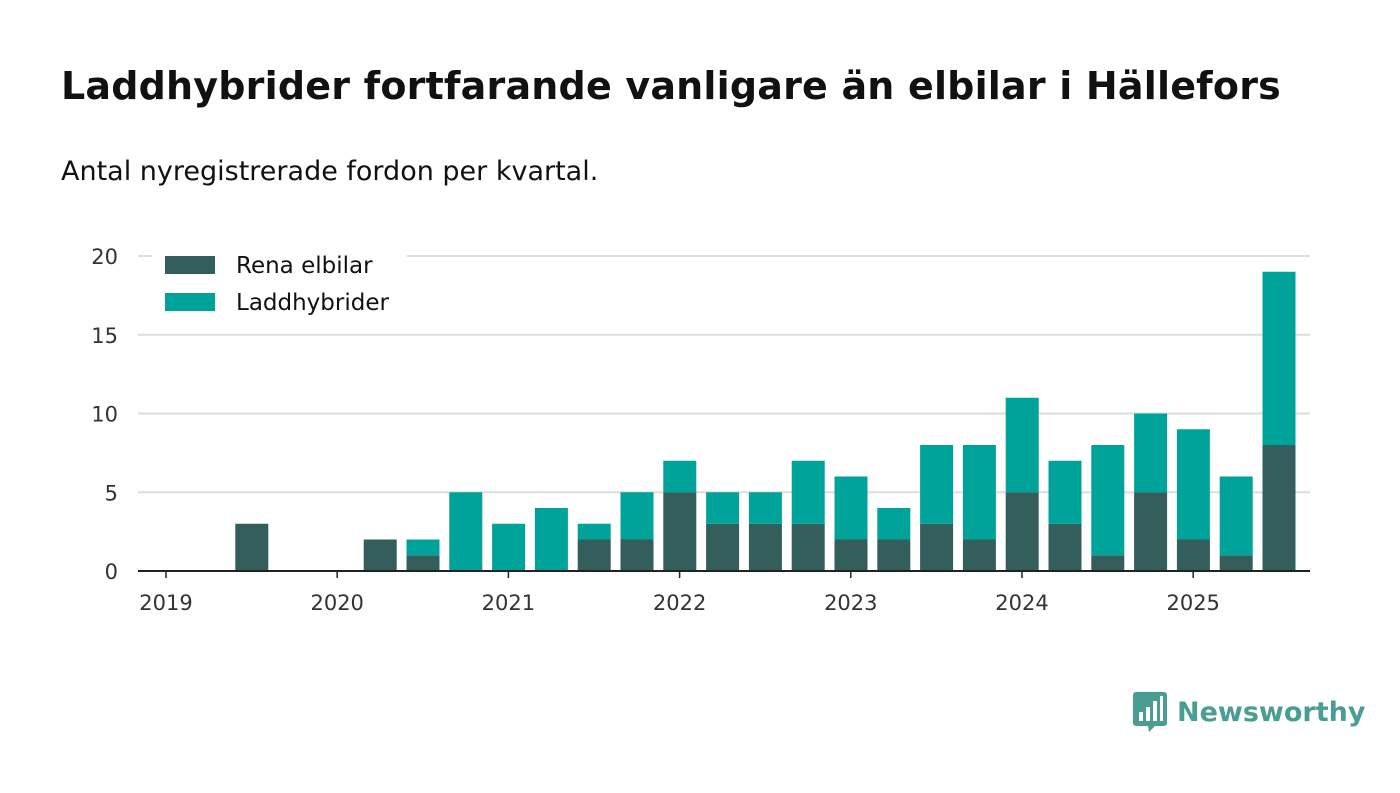 The height and width of the screenshot is (793, 1400). What do you see at coordinates (1271, 712) in the screenshot?
I see `newsworthy-wordmark: Newsworthy` at bounding box center [1271, 712].